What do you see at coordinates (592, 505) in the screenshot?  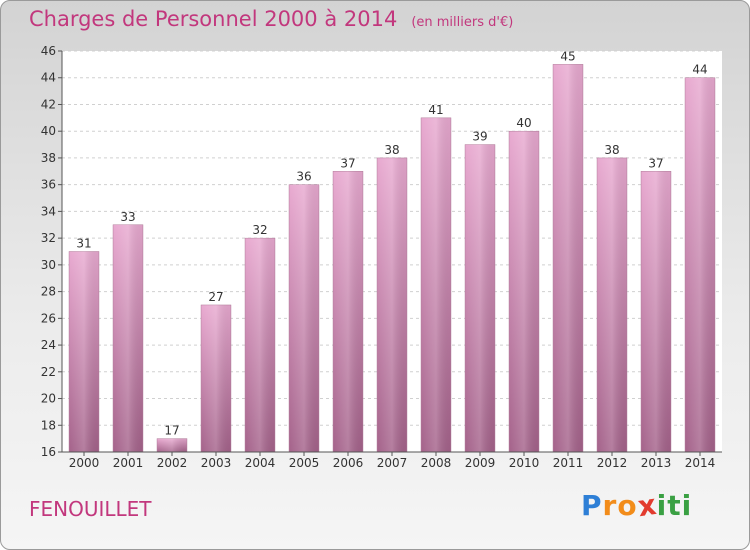 I see `logo-letter: P` at bounding box center [592, 505].